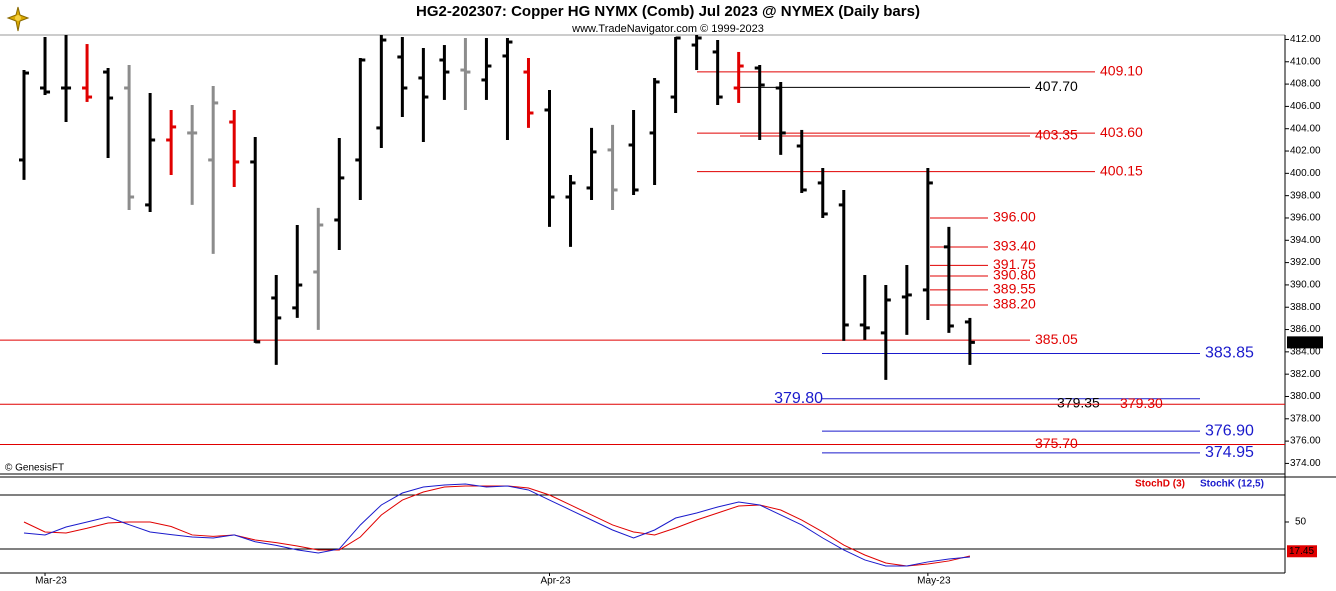 The image size is (1336, 591). What do you see at coordinates (1056, 135) in the screenshot?
I see `level-label: 403.35` at bounding box center [1056, 135].